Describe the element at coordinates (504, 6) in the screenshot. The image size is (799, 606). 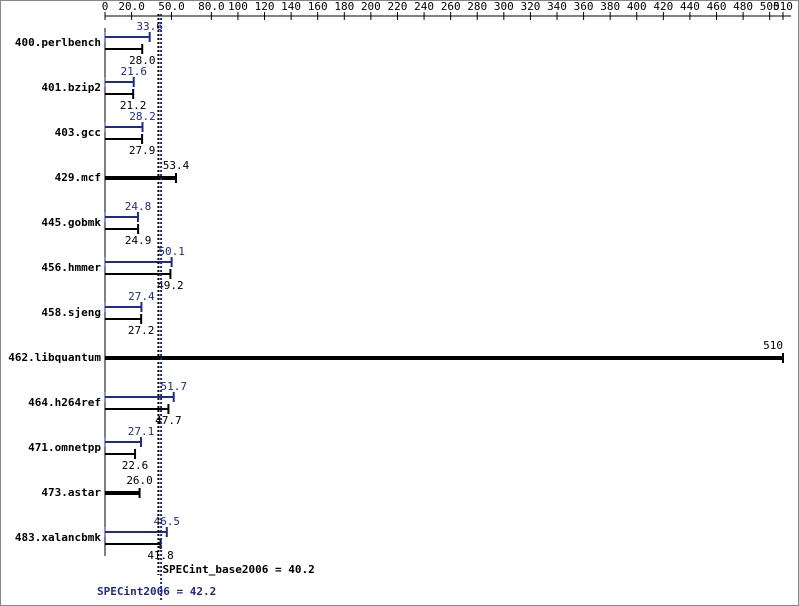
I see `x-tick-label: 300` at that location.